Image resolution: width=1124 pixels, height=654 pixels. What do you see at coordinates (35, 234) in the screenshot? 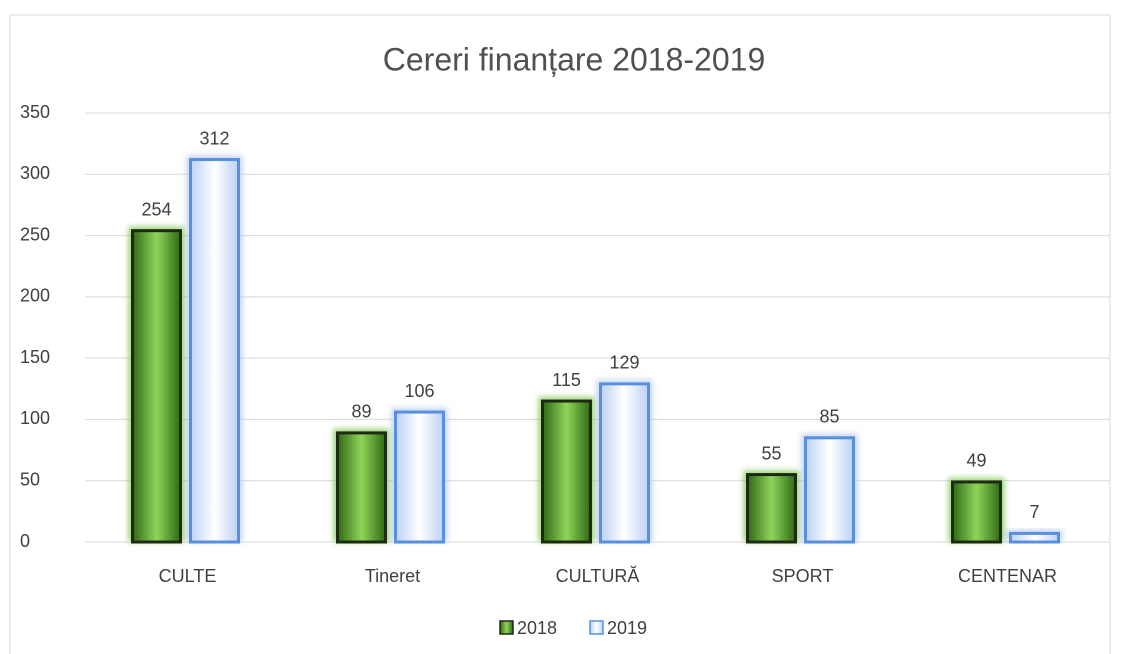
I see `y-tick-label: 250` at bounding box center [35, 234].